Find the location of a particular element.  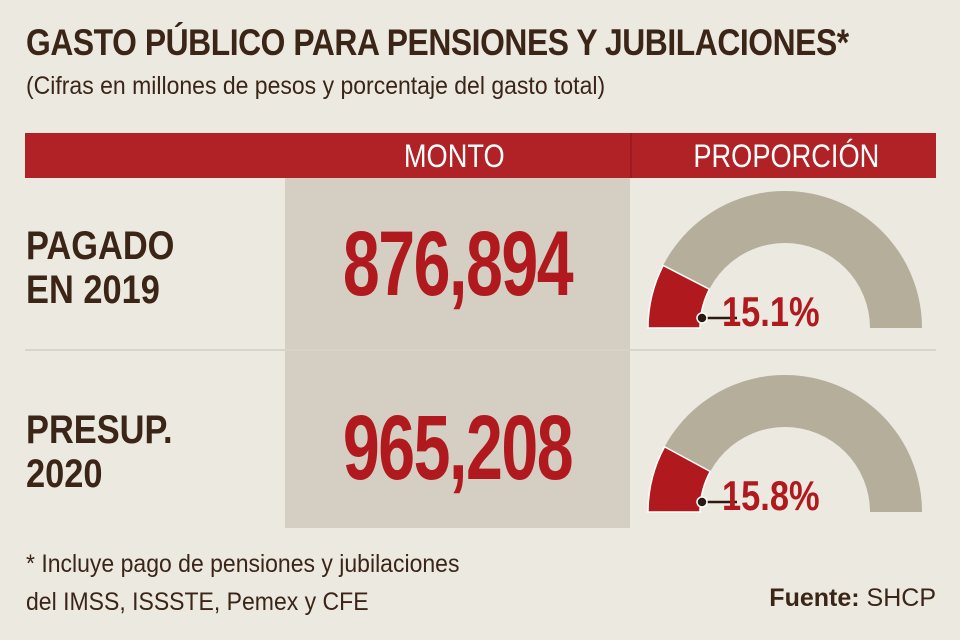

row-label-2019: PAGADO EN 2019 is located at coordinates (100, 268).